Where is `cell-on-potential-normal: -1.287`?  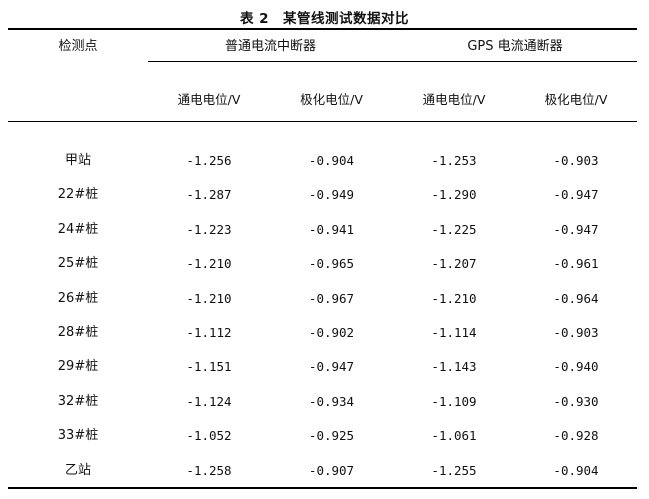 cell-on-potential-normal: -1.287 is located at coordinates (209, 195).